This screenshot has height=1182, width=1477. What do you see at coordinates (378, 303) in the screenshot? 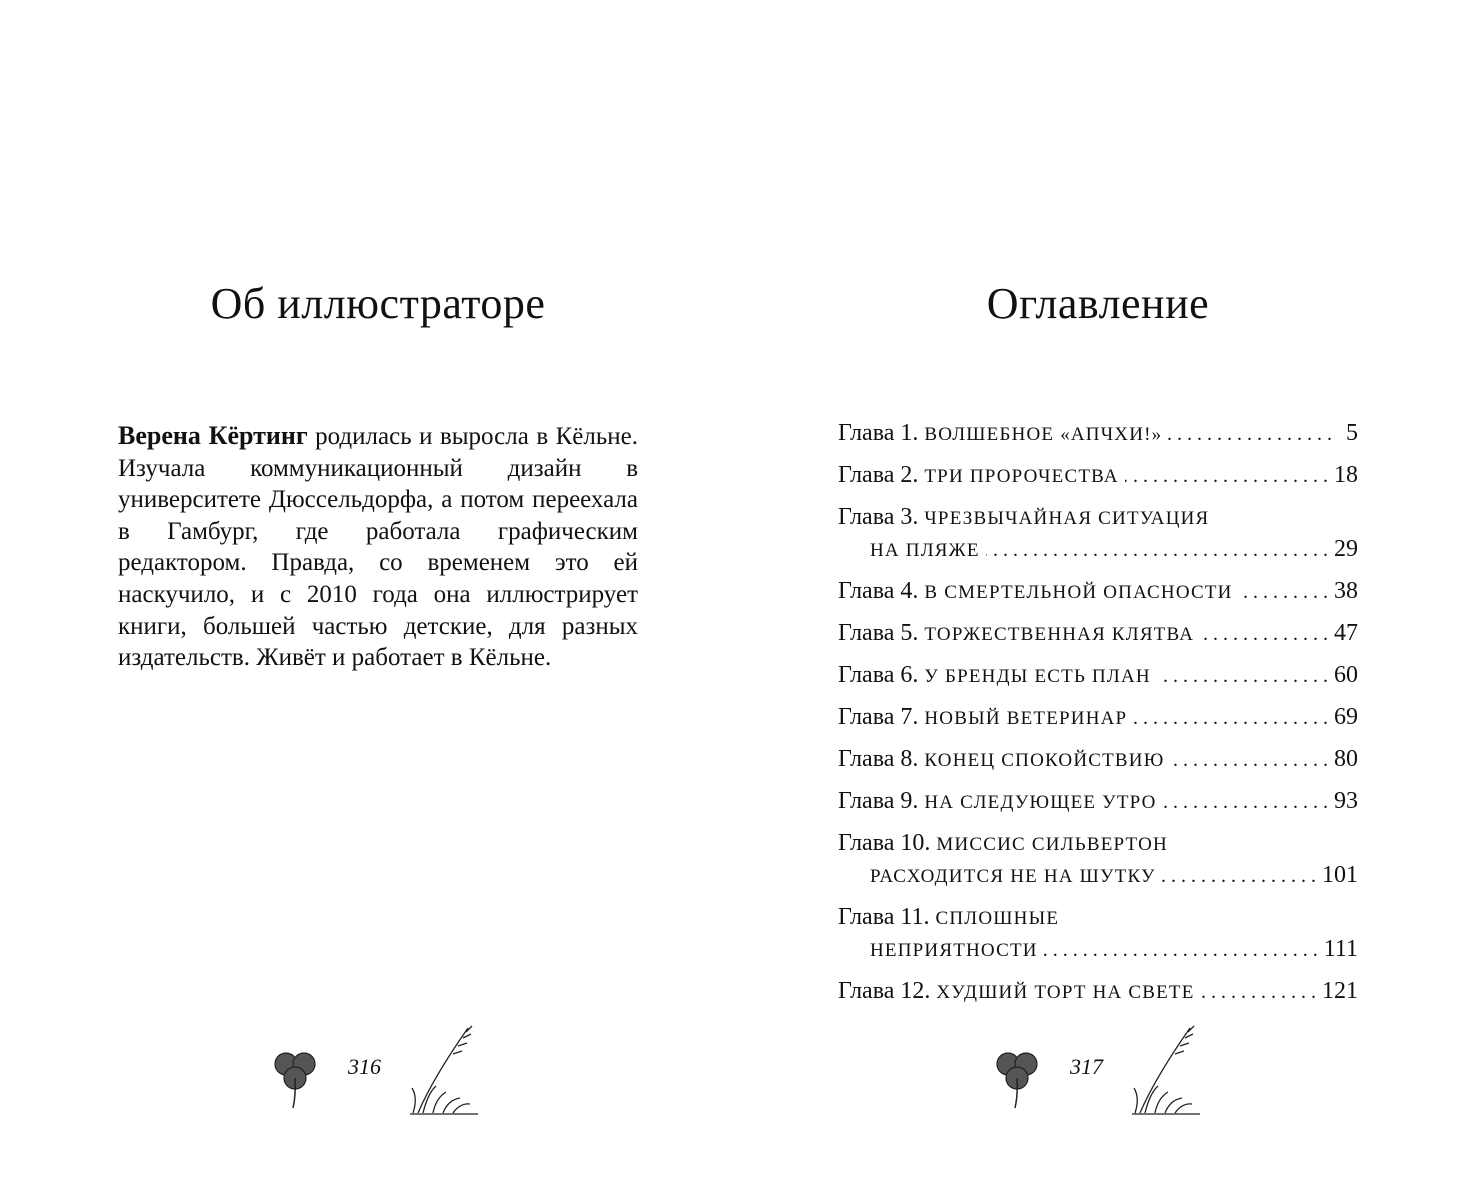
I see `page-title-illustrator: Об иллюстраторе` at bounding box center [378, 303].